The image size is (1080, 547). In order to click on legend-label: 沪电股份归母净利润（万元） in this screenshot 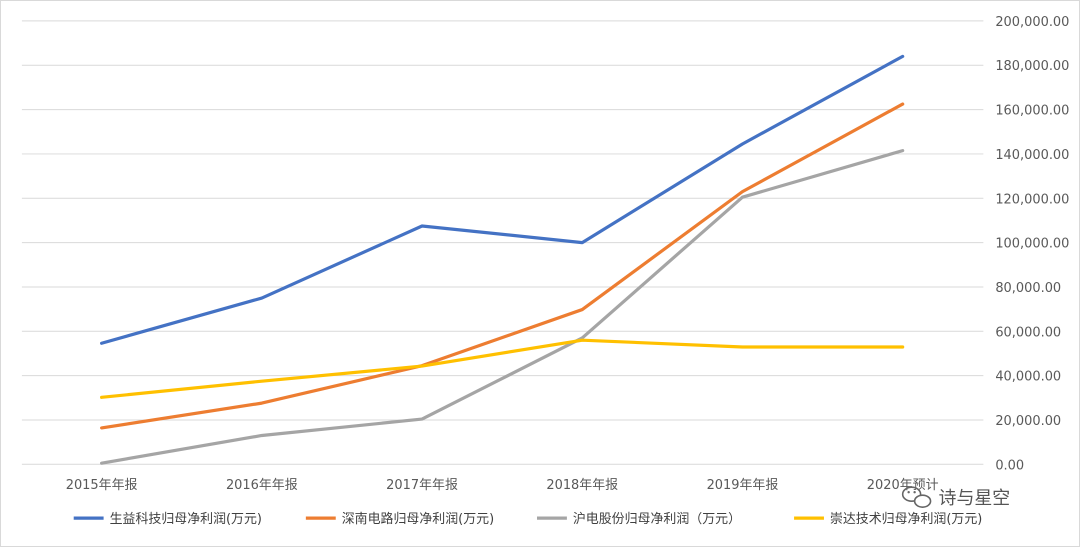, I will do `click(657, 519)`.